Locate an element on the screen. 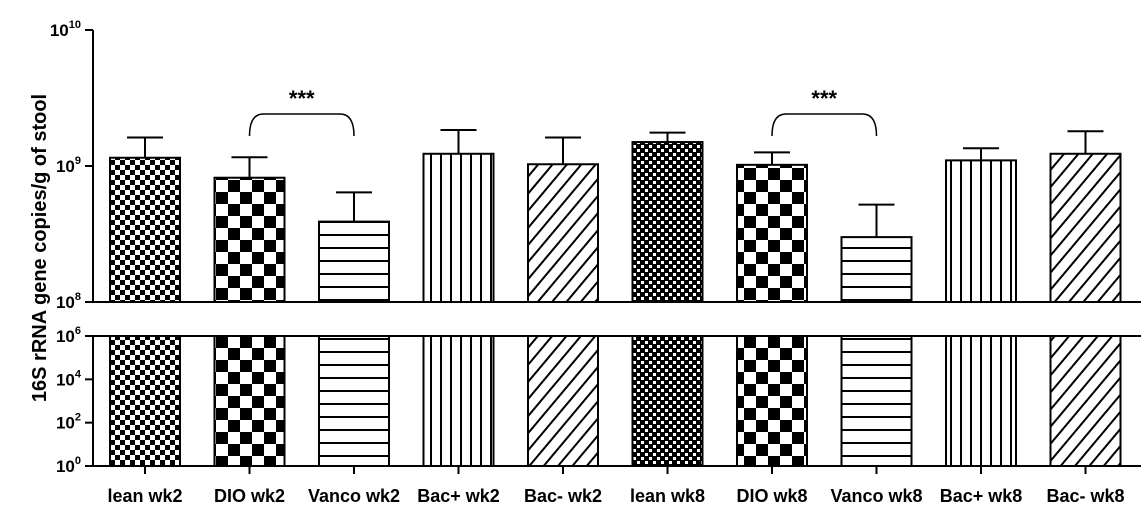 The width and height of the screenshot is (1141, 517). y-tick-exponent: 0 is located at coordinates (78, 461).